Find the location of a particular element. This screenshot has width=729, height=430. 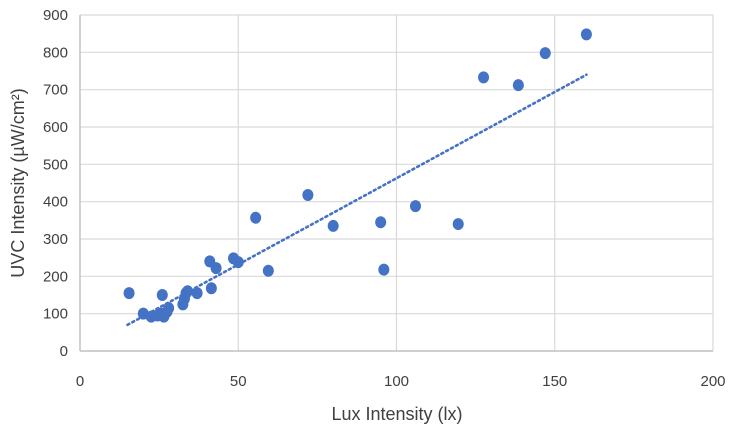

y-tick-label: 700 is located at coordinates (55, 90).